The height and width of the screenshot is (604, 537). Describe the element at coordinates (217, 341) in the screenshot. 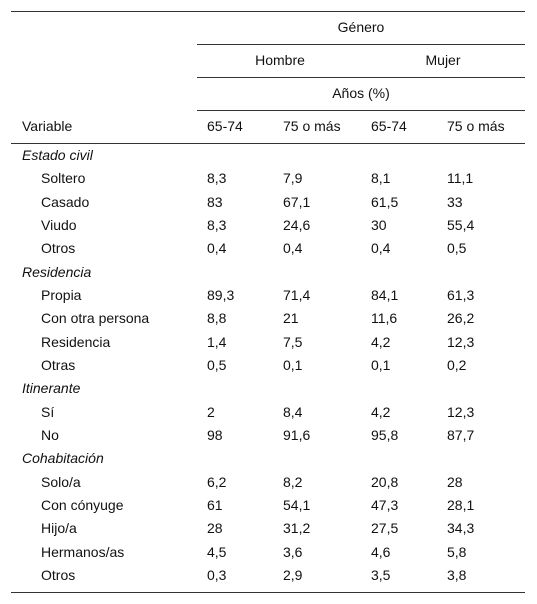

I see `cell: 1,4` at that location.